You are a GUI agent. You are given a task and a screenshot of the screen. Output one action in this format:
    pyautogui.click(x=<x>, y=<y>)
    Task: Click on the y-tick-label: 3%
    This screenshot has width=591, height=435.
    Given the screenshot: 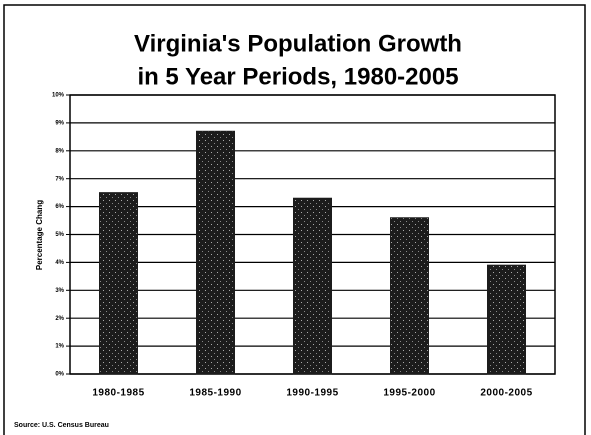 What is the action you would take?
    pyautogui.click(x=59, y=291)
    